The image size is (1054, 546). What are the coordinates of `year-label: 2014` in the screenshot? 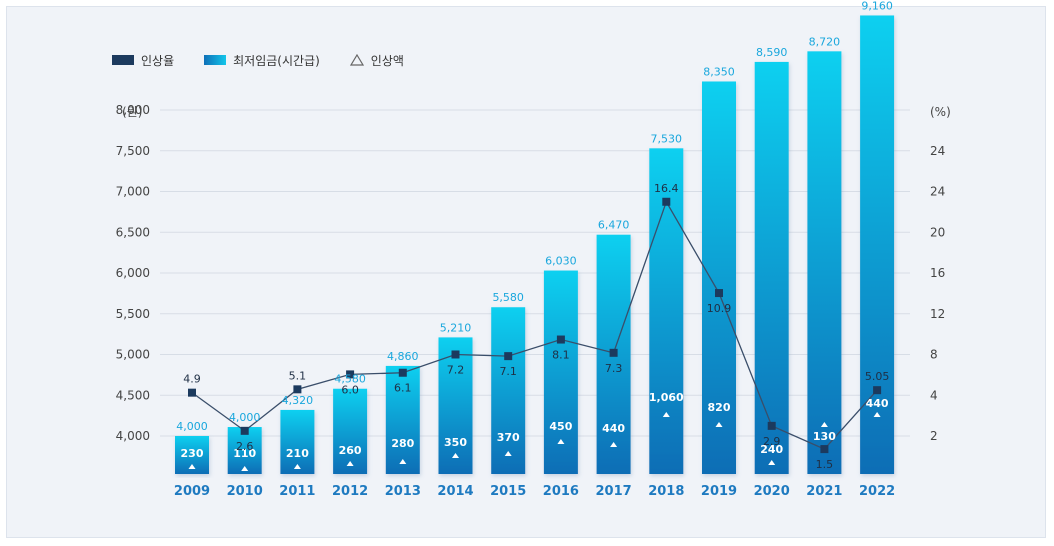 It's located at (455, 491).